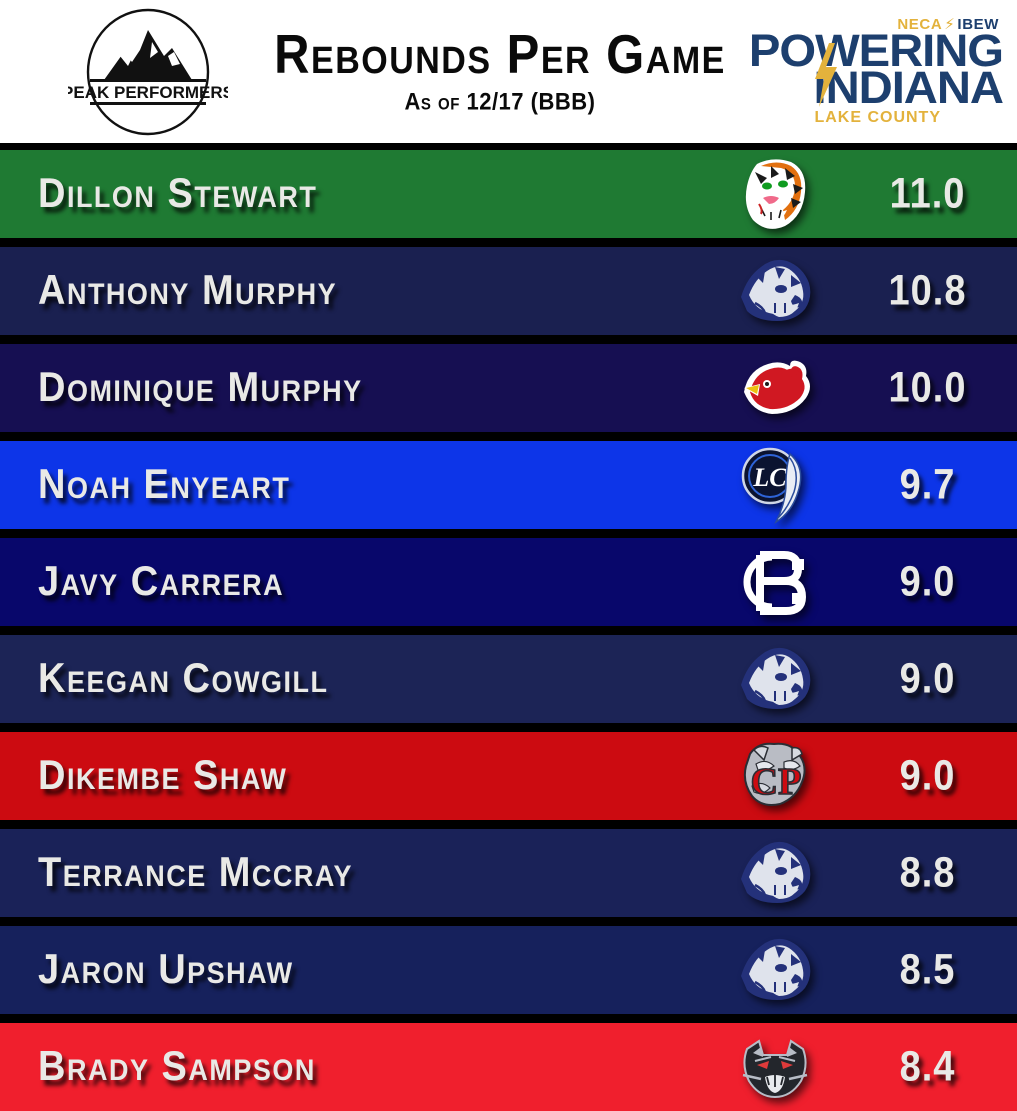 This screenshot has width=1017, height=1111. What do you see at coordinates (166, 970) in the screenshot?
I see `player-name: Jaron Upshaw` at bounding box center [166, 970].